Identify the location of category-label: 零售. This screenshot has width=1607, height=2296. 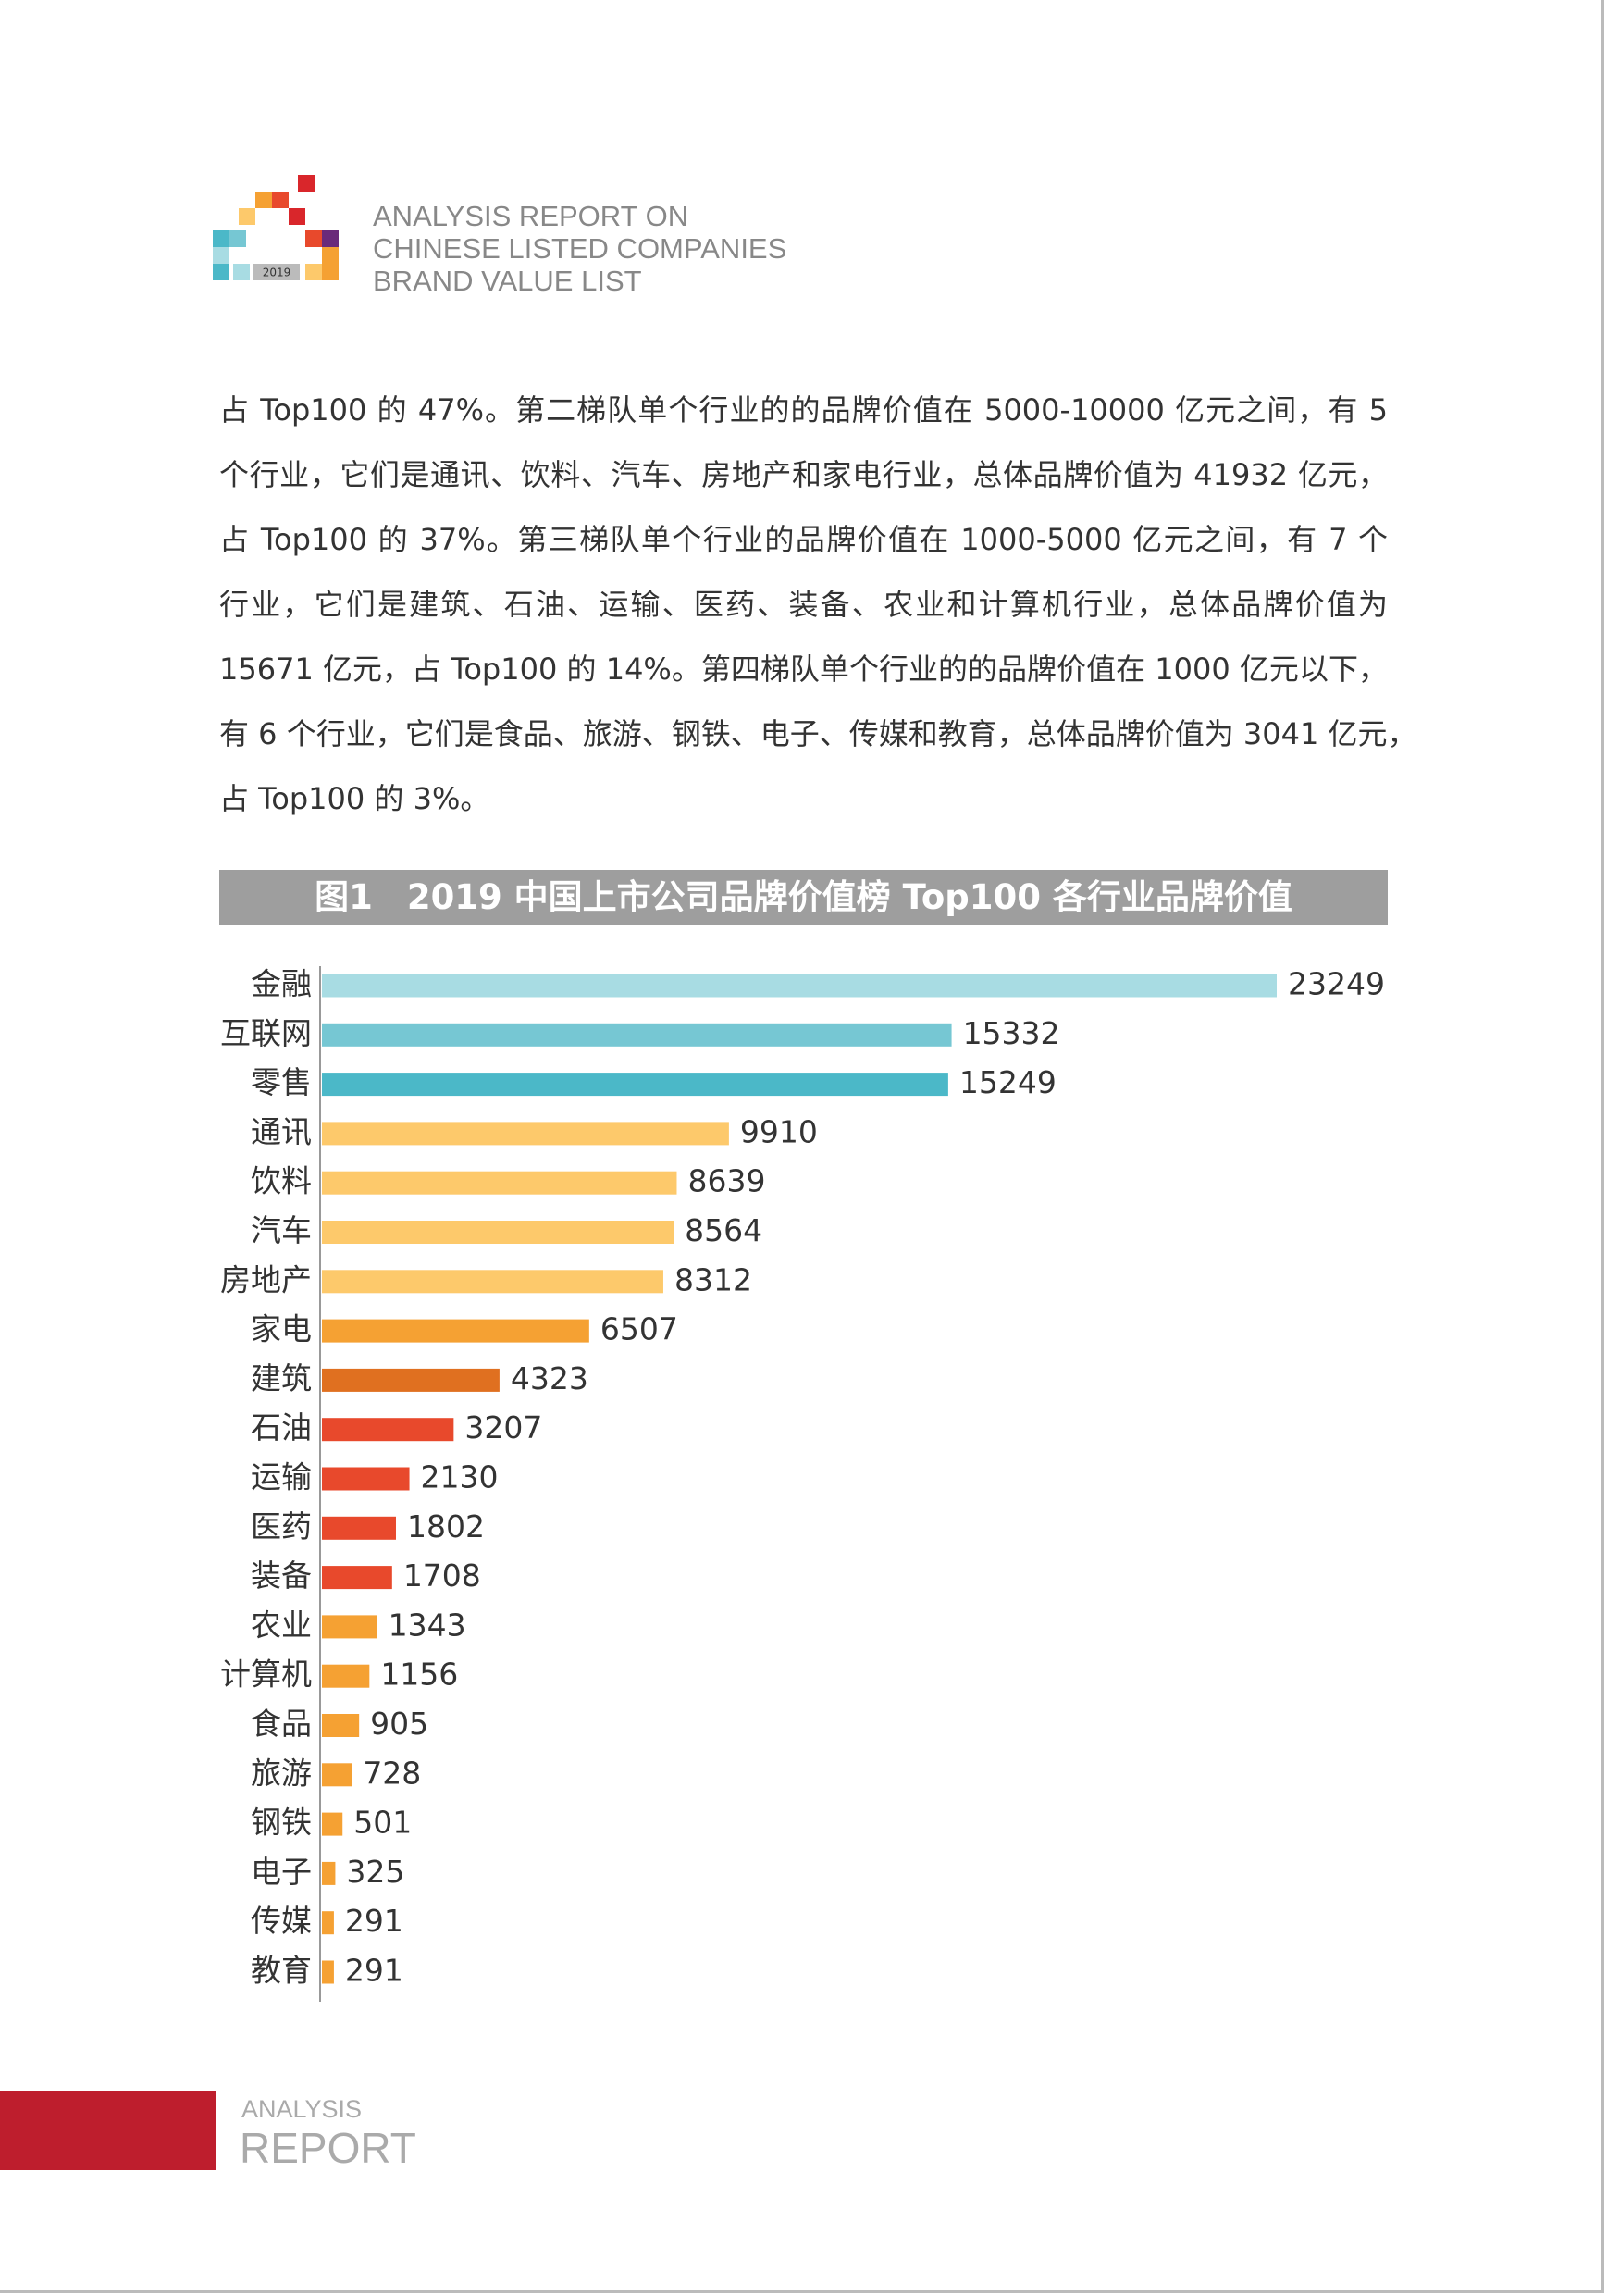
(281, 1082).